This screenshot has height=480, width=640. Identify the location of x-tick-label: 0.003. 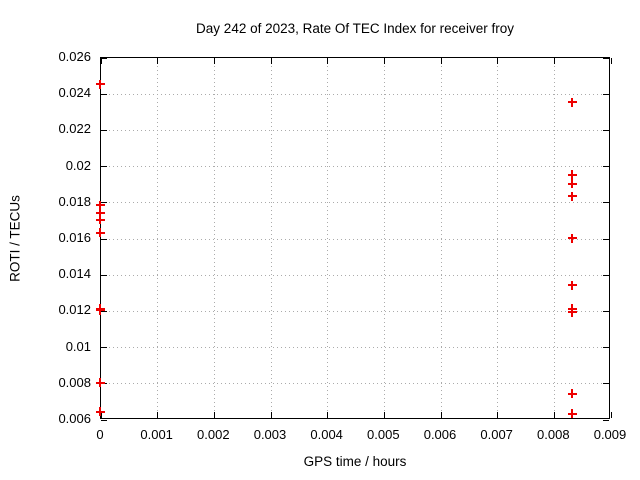
(270, 434).